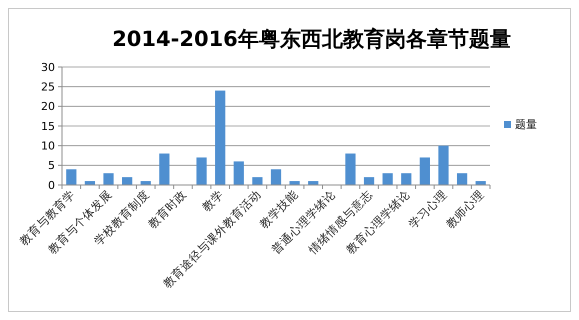  Describe the element at coordinates (311, 39) in the screenshot. I see `chart-title: 2014-2016年粤东西北教育岗各章节题量` at that location.